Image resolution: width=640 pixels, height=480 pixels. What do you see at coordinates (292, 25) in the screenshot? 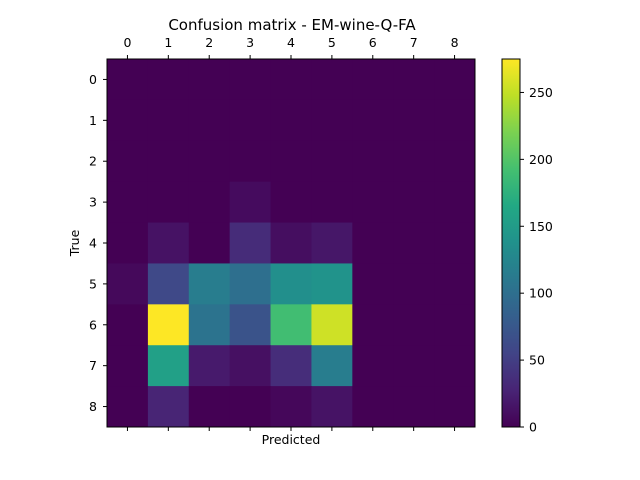
I see `chart-title: Confusion matrix - EM-wine-Q-FA` at bounding box center [292, 25].